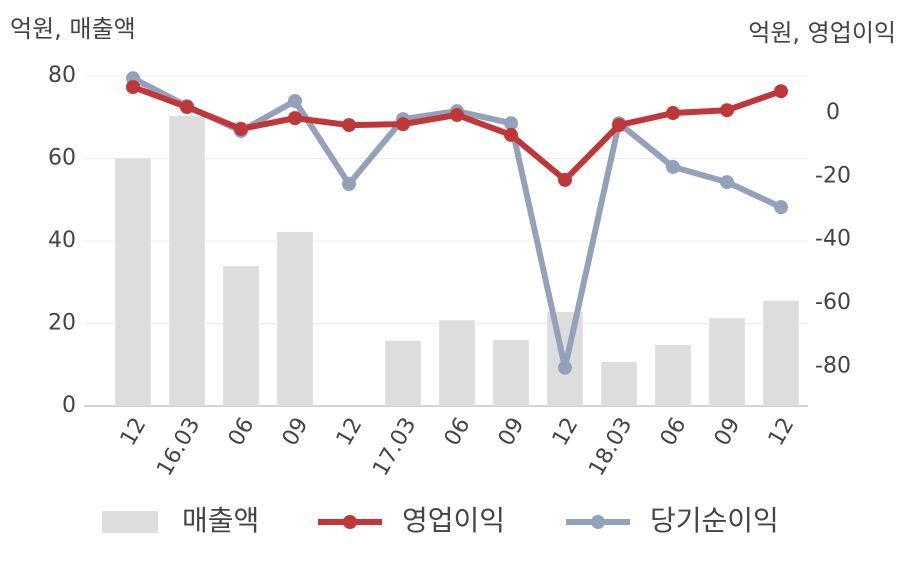 This screenshot has width=908, height=584. I want to click on y2-tick-label: -40, so click(833, 239).